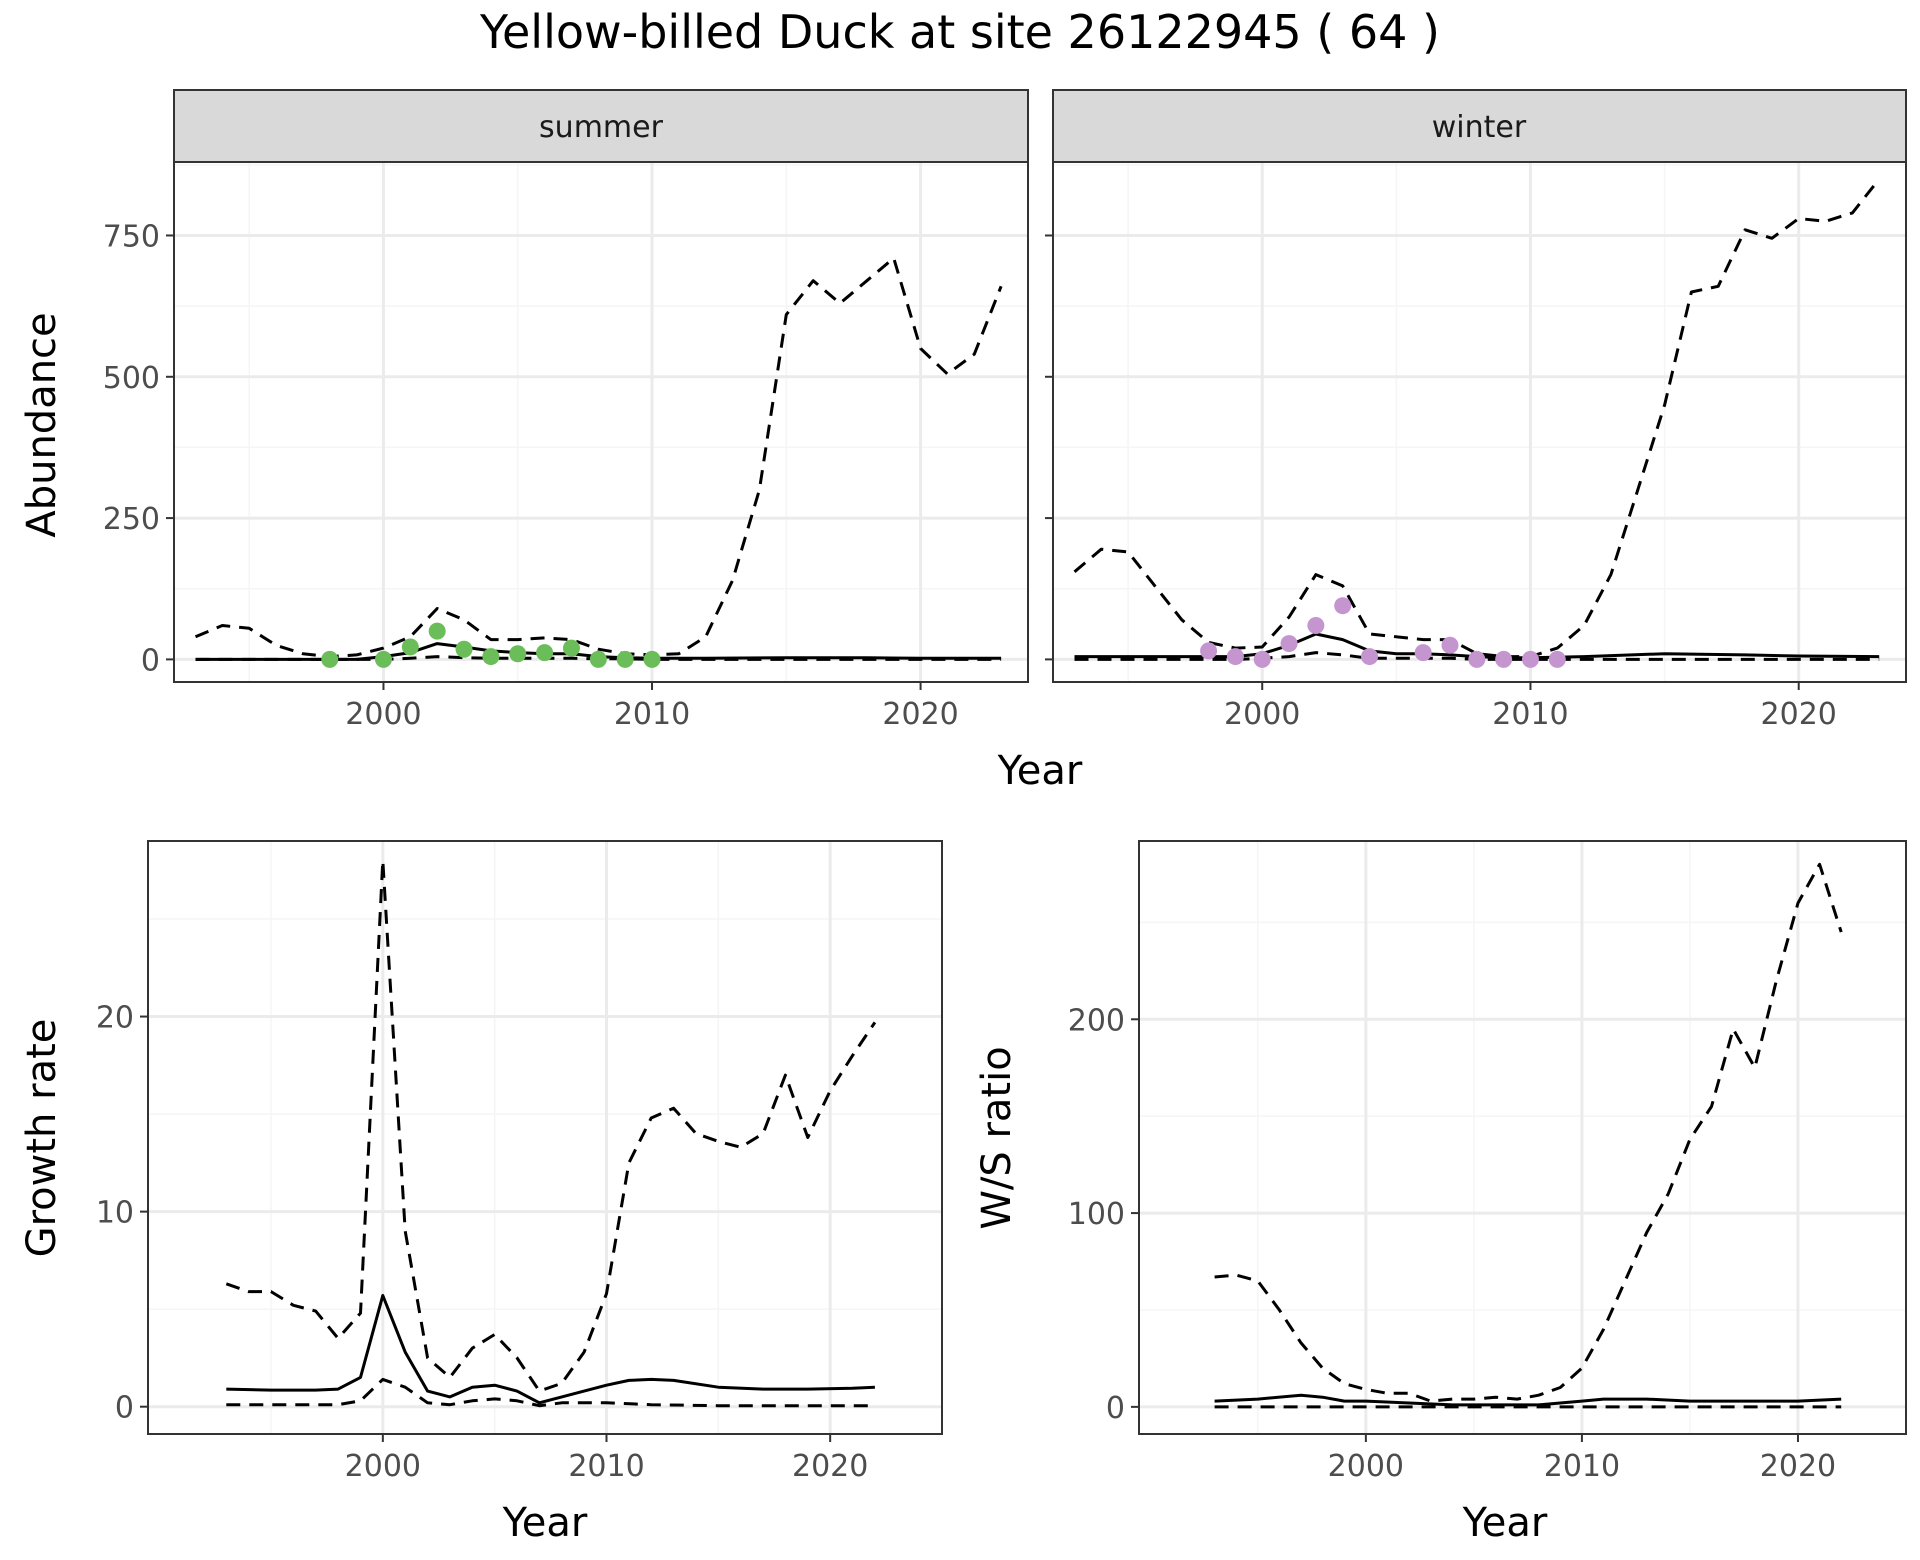  Describe the element at coordinates (1799, 714) in the screenshot. I see `abundance-winter-x-tick-label: 2020` at that location.